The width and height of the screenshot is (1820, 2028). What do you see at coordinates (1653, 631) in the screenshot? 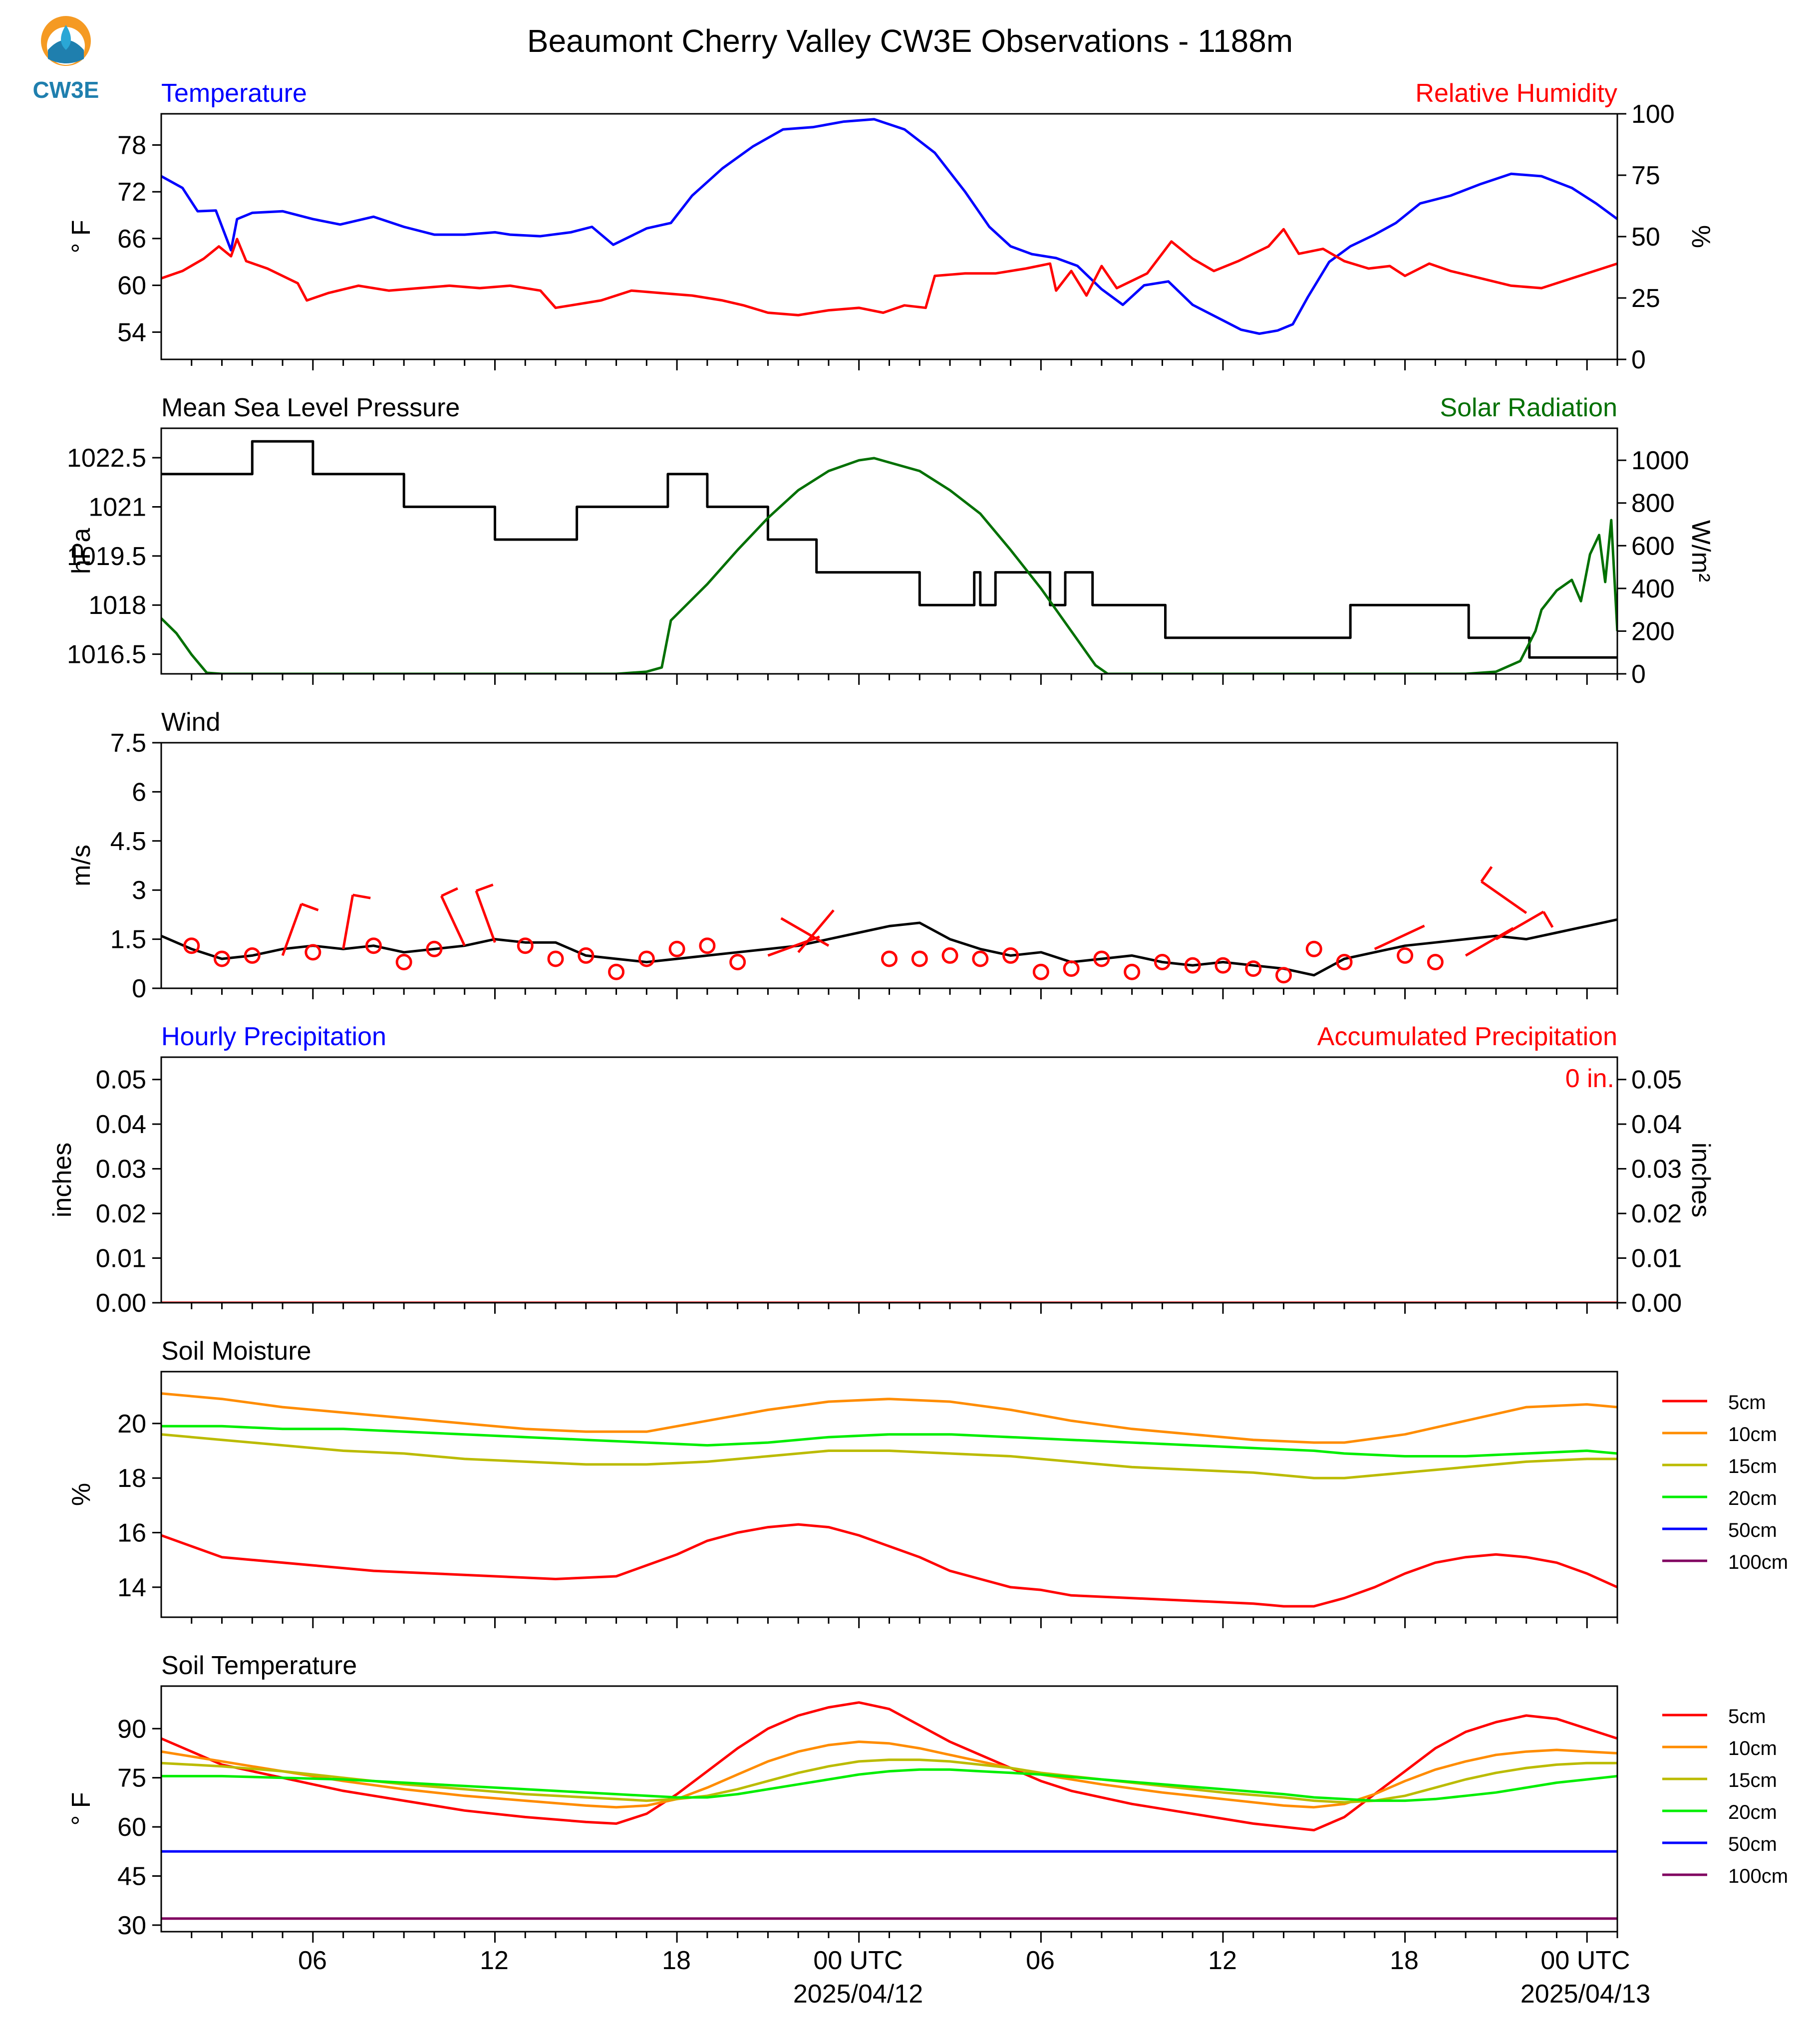
I see `y-tick-label-right: 200` at bounding box center [1653, 631].